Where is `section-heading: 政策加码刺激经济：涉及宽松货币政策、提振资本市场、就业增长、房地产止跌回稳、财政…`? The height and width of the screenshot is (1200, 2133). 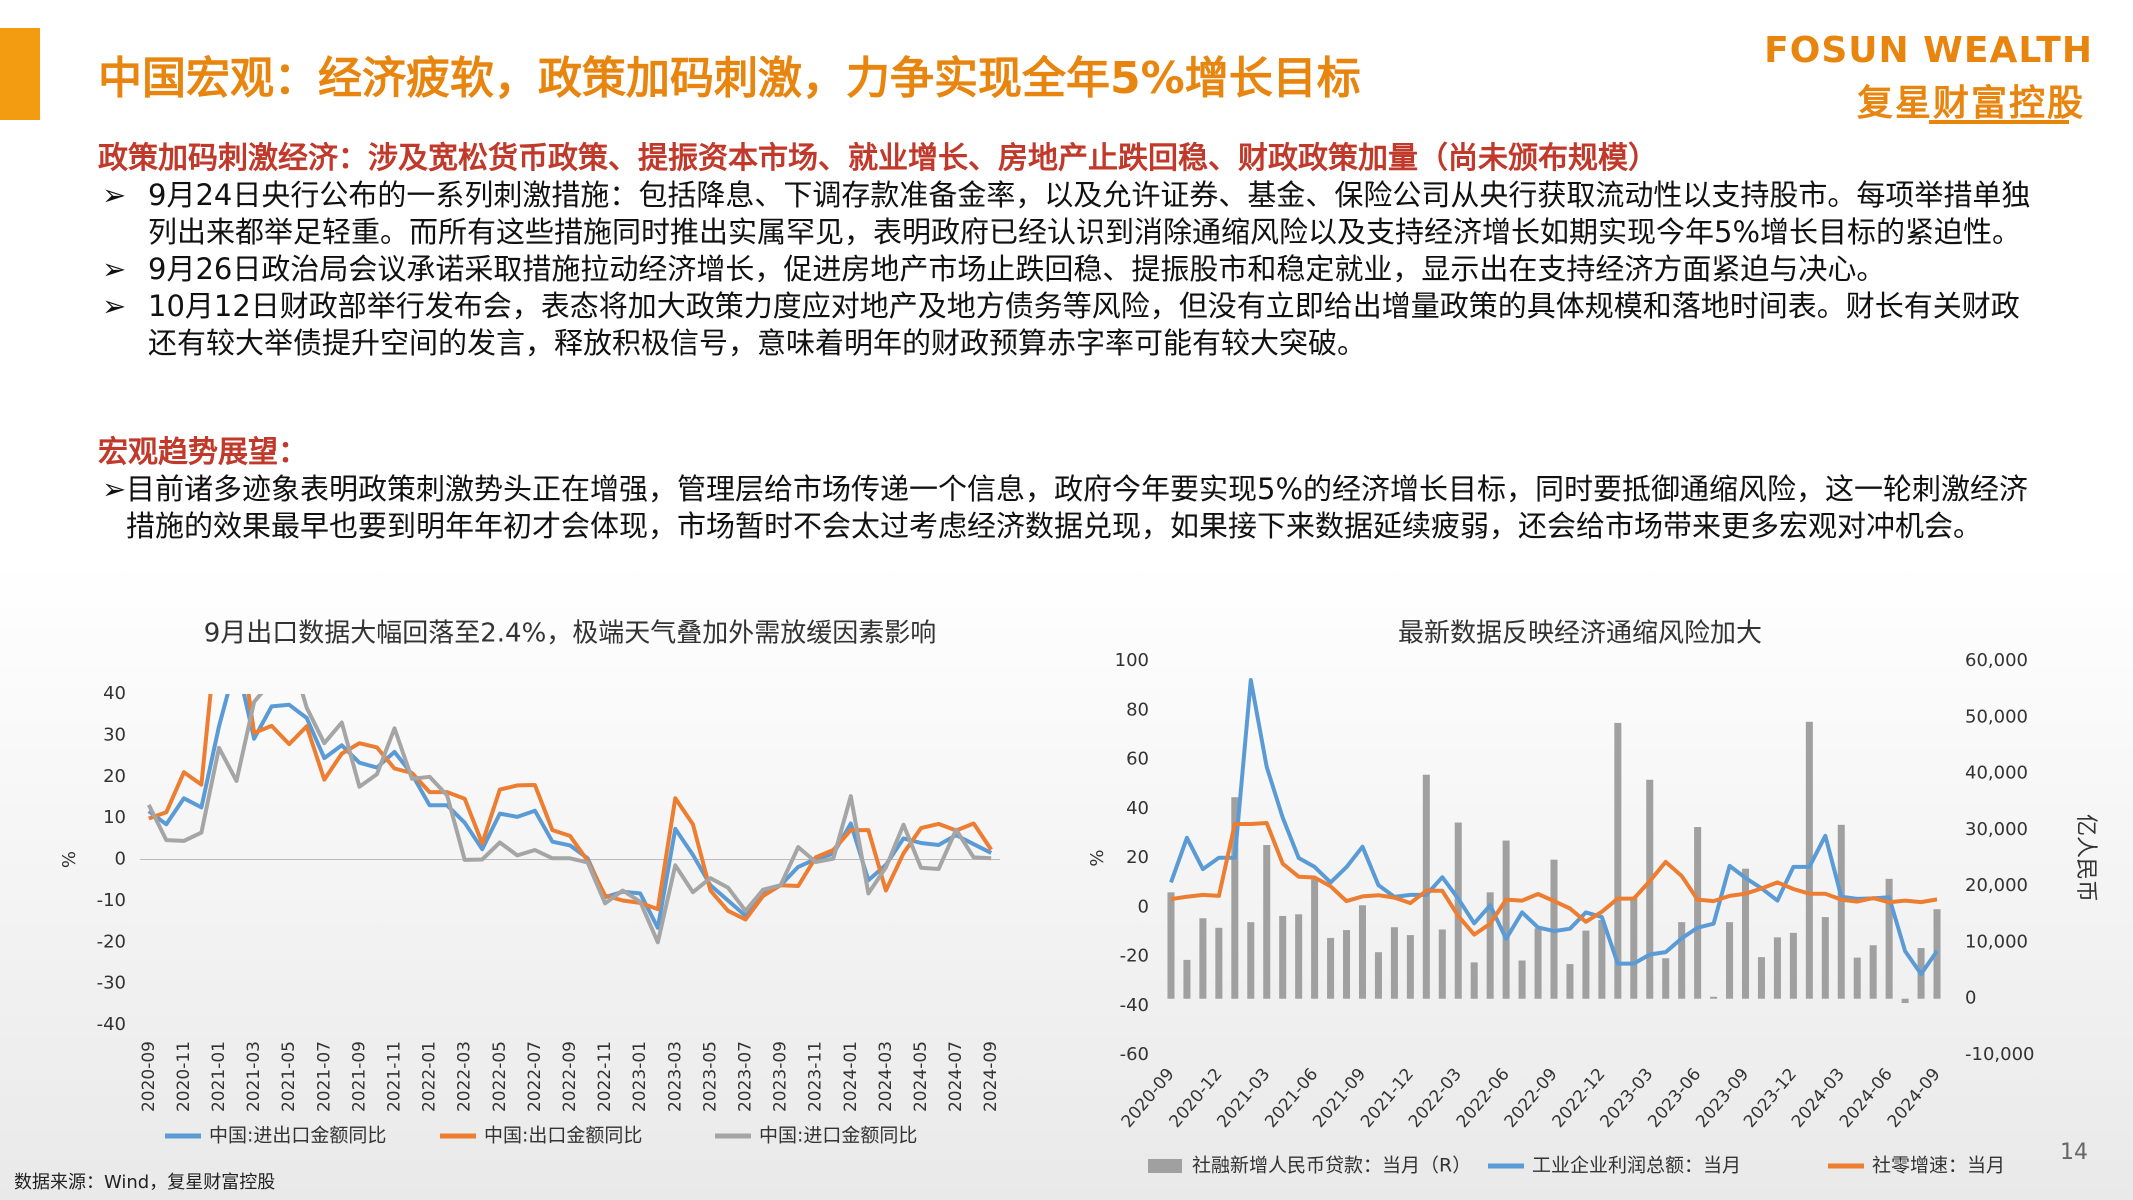
section-heading: 政策加码刺激经济：涉及宽松货币政策、提振资本市场、就业增长、房地产止跌回稳、财政… is located at coordinates (878, 158).